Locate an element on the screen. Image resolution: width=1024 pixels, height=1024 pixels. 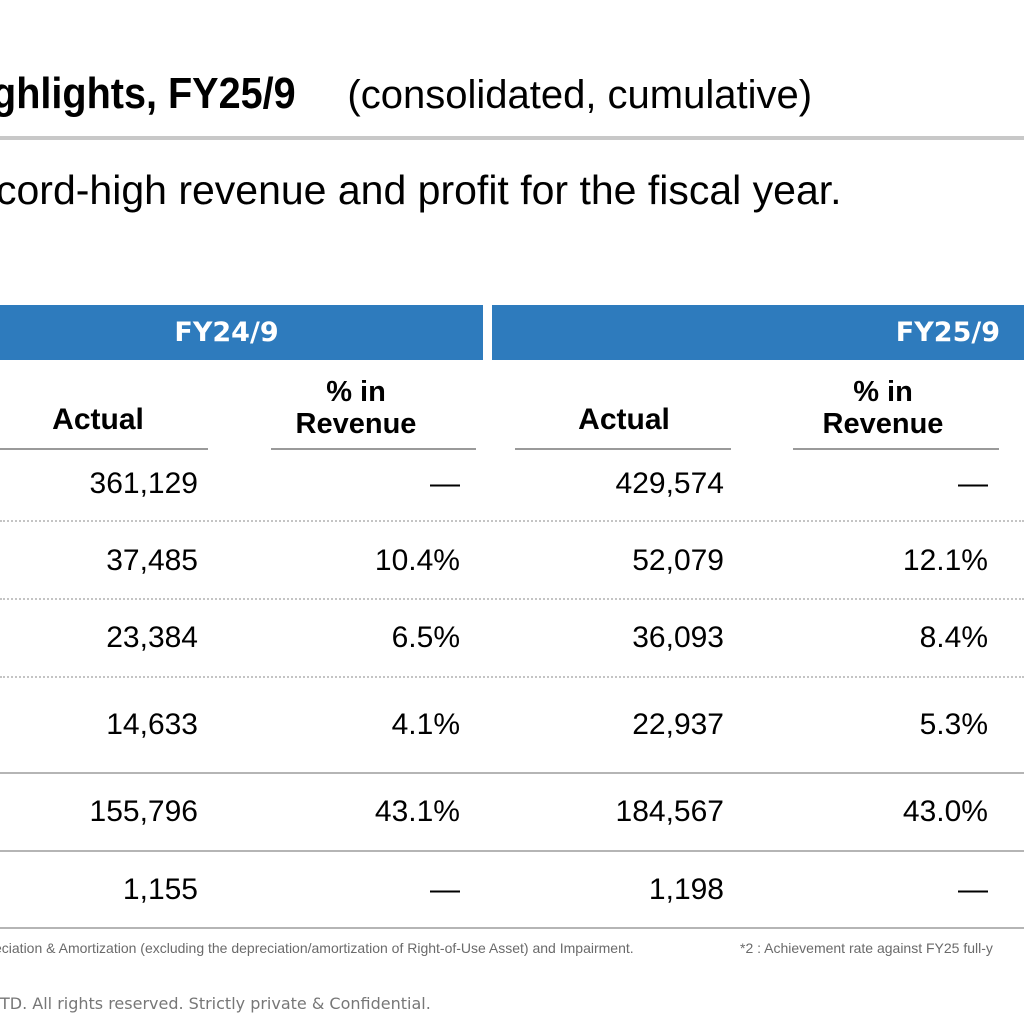
slide-title-sub: (consolidated, cumulative) is located at coordinates (580, 95).